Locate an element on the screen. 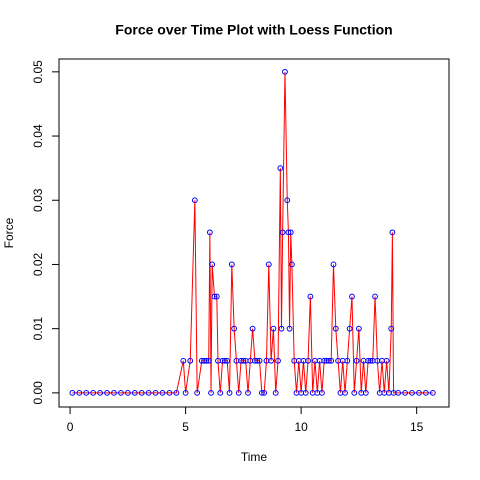  y-axis-label: Force is located at coordinates (9, 232).